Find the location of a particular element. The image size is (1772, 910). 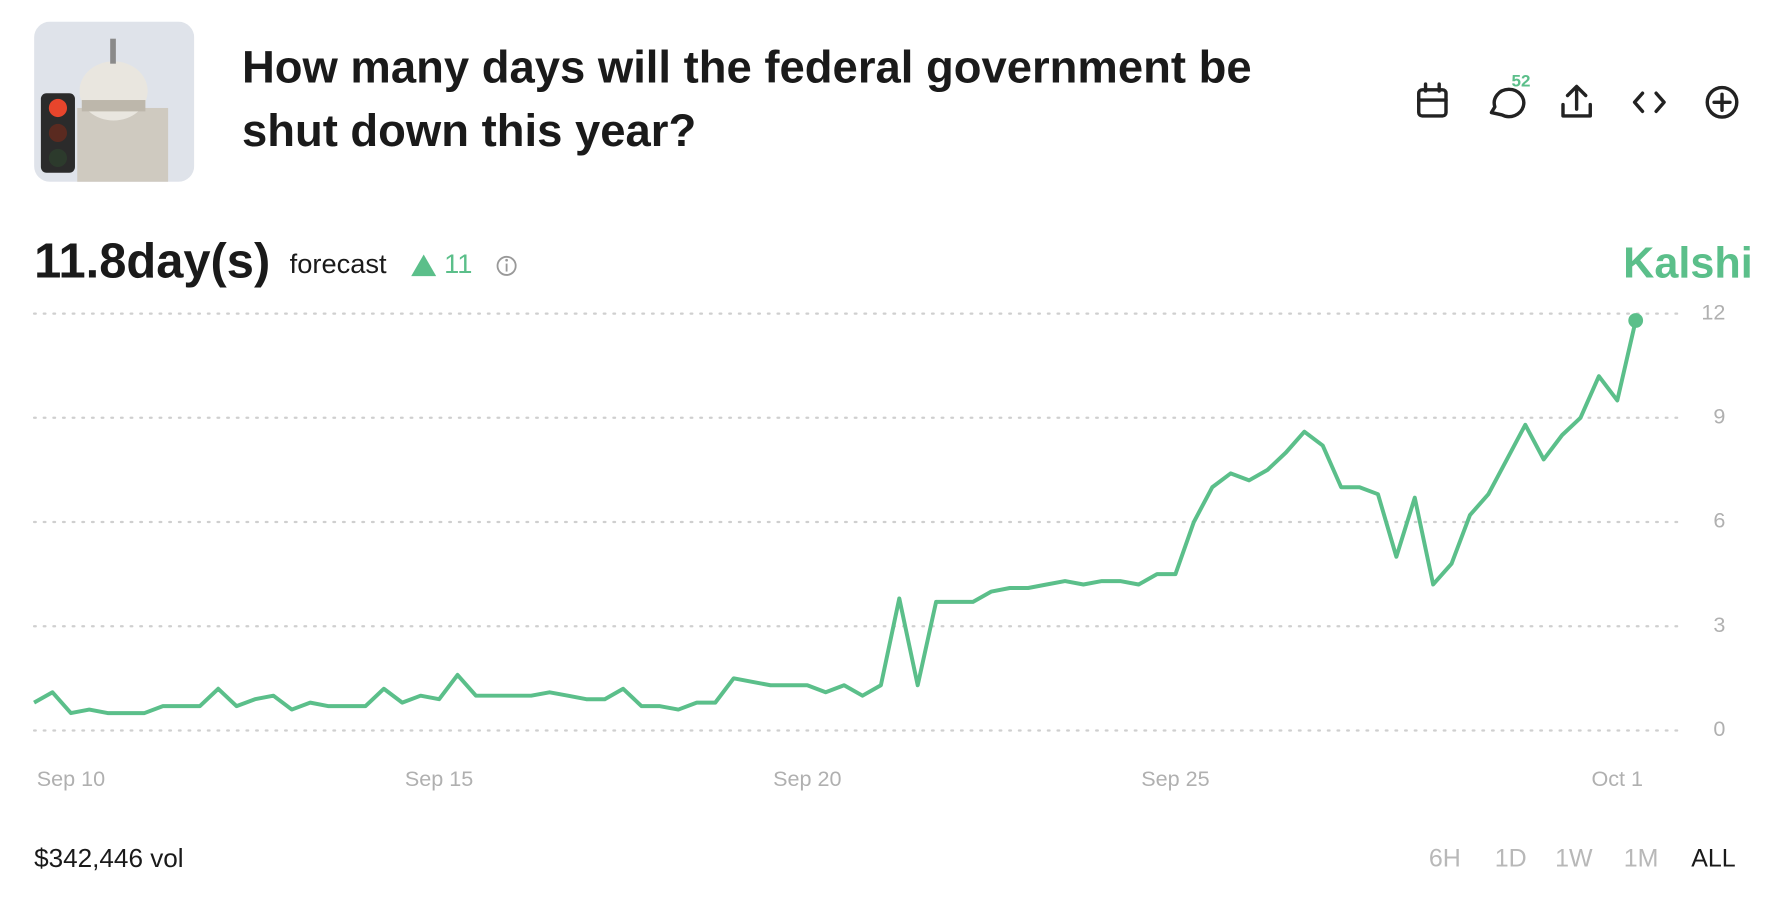

last-point is located at coordinates (1636, 320).